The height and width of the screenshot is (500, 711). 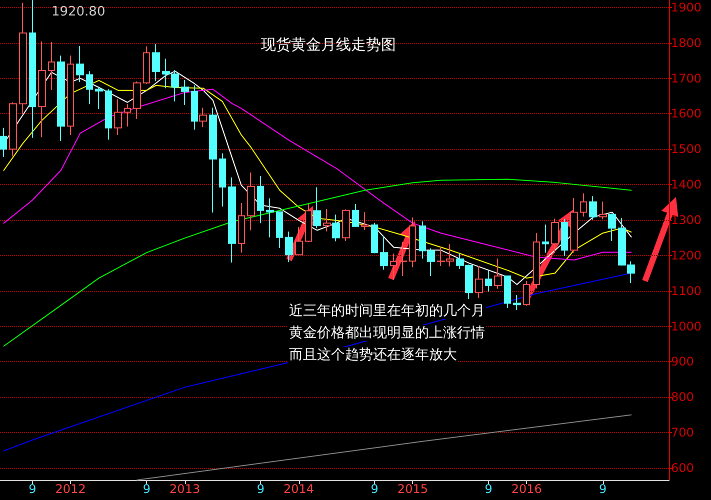 What do you see at coordinates (686, 219) in the screenshot?
I see `y-tick-label: 1300` at bounding box center [686, 219].